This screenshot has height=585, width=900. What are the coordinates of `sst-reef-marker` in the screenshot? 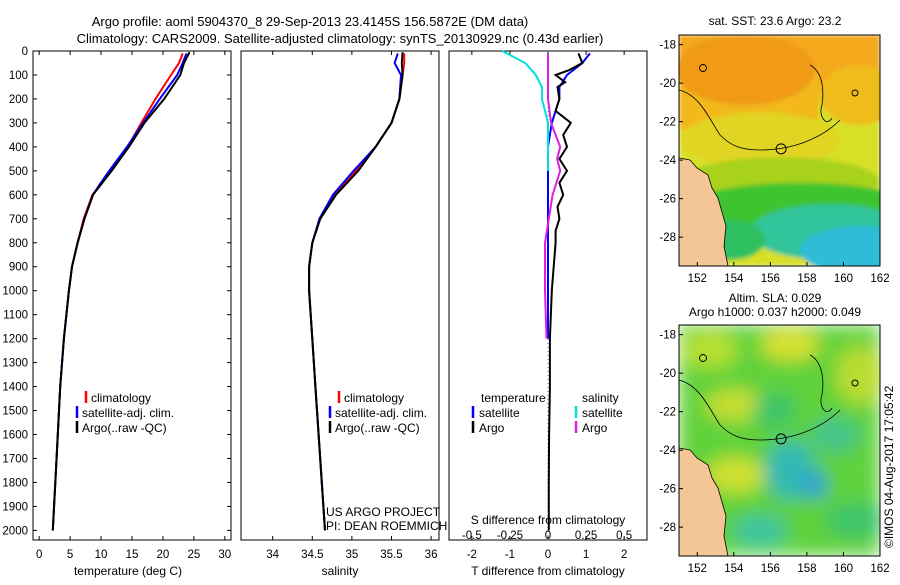 It's located at (703, 68).